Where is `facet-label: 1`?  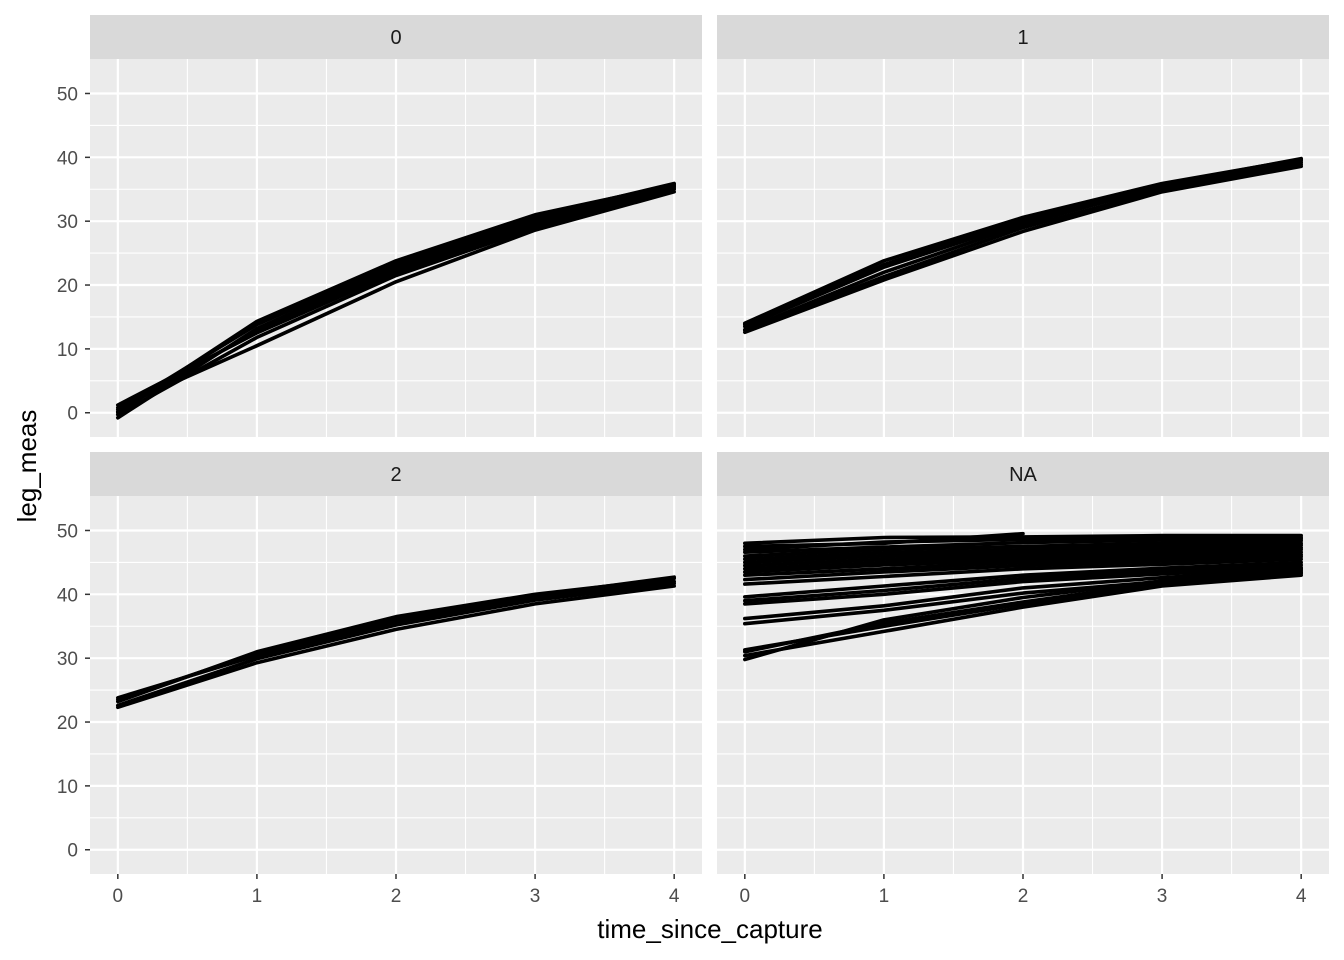
facet-label: 1 is located at coordinates (1022, 38).